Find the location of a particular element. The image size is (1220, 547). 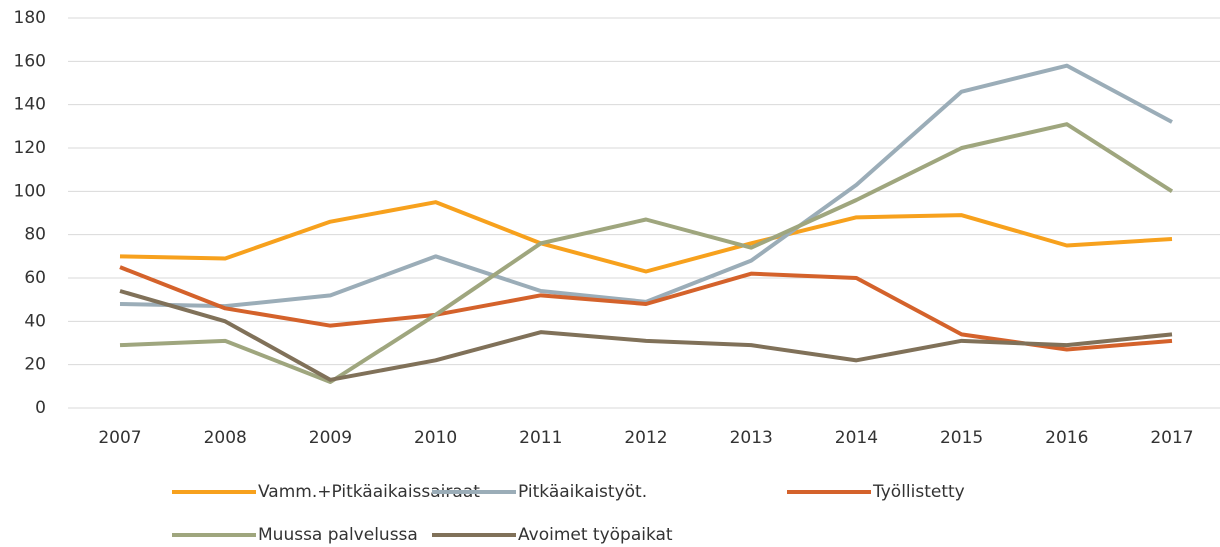

y-tick-label: 140 is located at coordinates (30, 105).